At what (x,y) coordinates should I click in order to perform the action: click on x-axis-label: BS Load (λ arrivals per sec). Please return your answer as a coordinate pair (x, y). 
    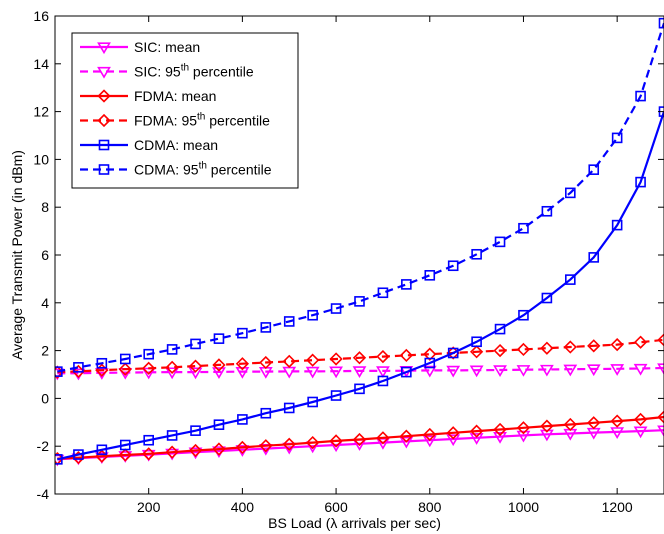
    Looking at the image, I should click on (354, 523).